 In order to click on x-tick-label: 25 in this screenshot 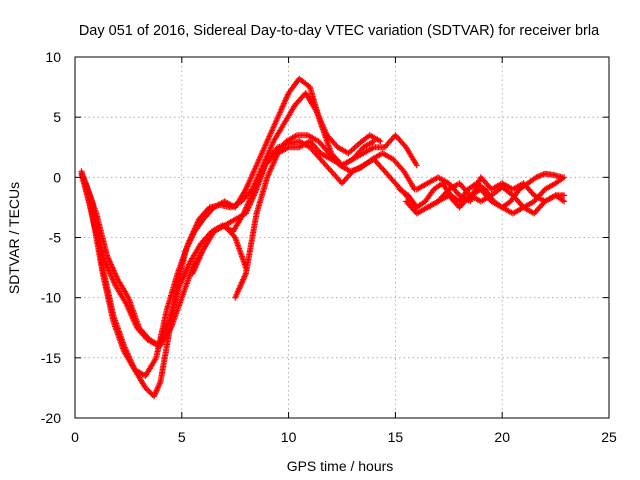, I will do `click(609, 437)`.